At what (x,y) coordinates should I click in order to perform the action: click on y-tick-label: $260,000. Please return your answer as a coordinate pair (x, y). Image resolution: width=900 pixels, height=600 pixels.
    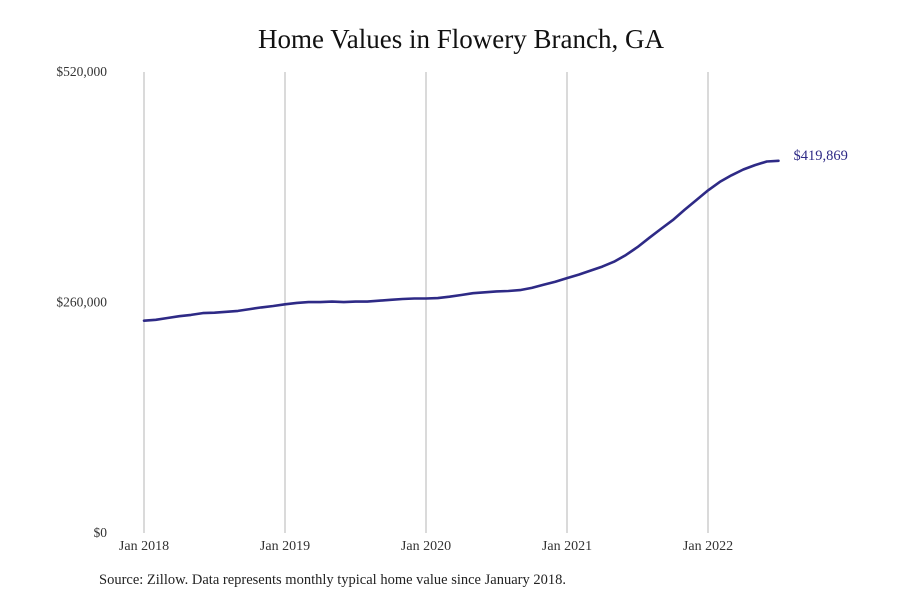
    Looking at the image, I should click on (81, 302).